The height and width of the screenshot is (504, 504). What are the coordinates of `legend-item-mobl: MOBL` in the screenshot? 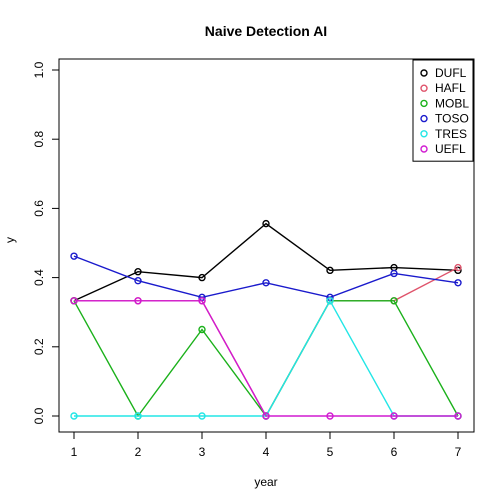 It's located at (444, 103).